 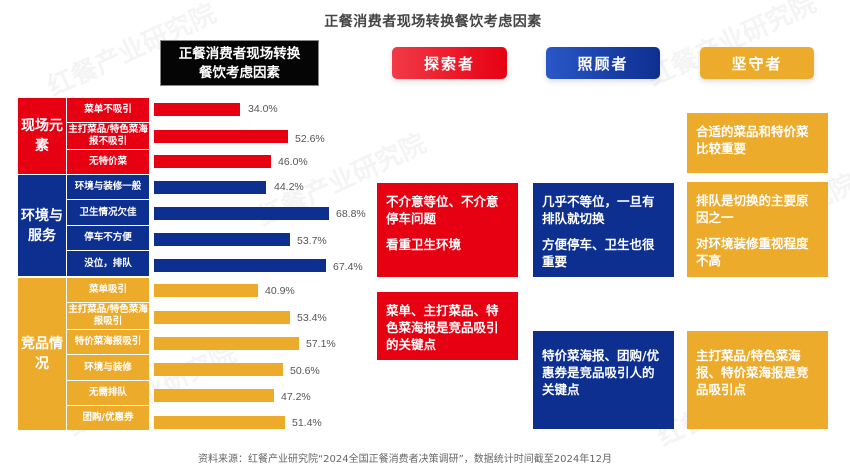 I want to click on row-label: 无需排队, so click(x=108, y=393).